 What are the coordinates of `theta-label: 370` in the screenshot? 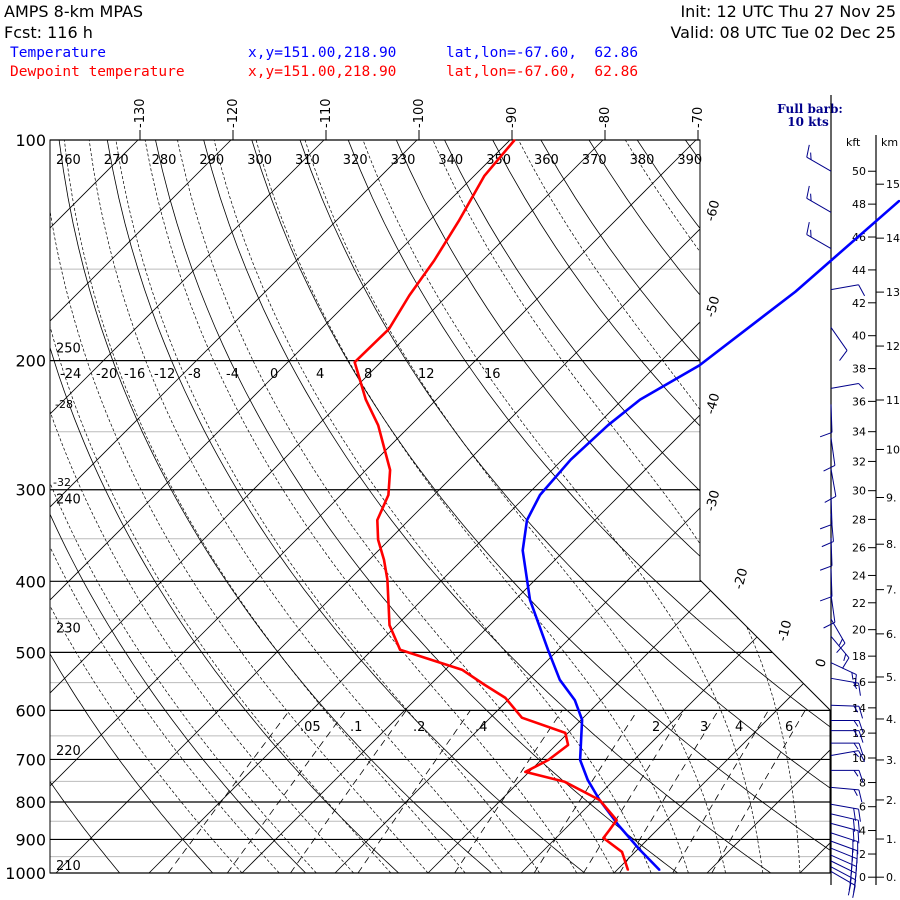 It's located at (594, 160).